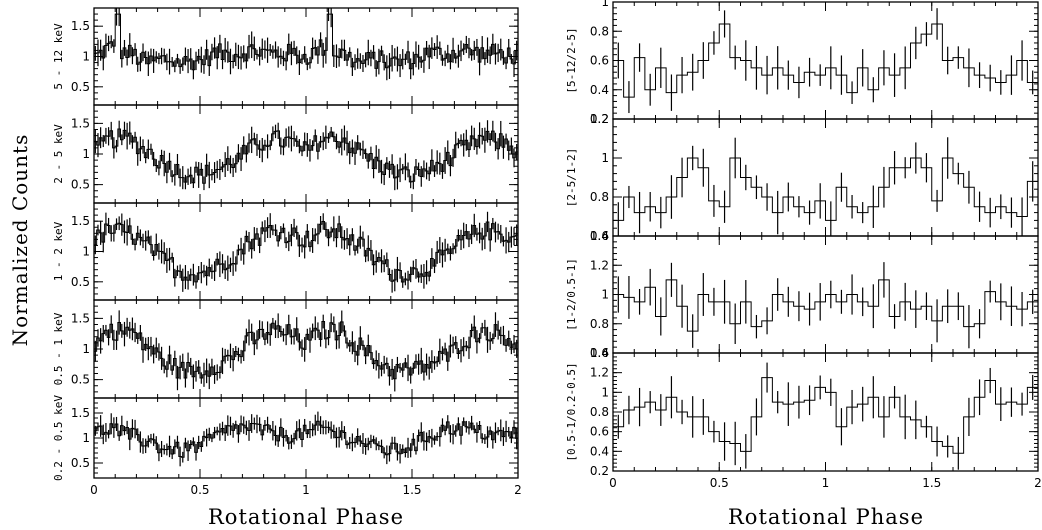 The width and height of the screenshot is (1042, 530). I want to click on panel-2-5-1-2: 0.6 0.8 1 1.2 [2-5/1-2], so click(802, 177).